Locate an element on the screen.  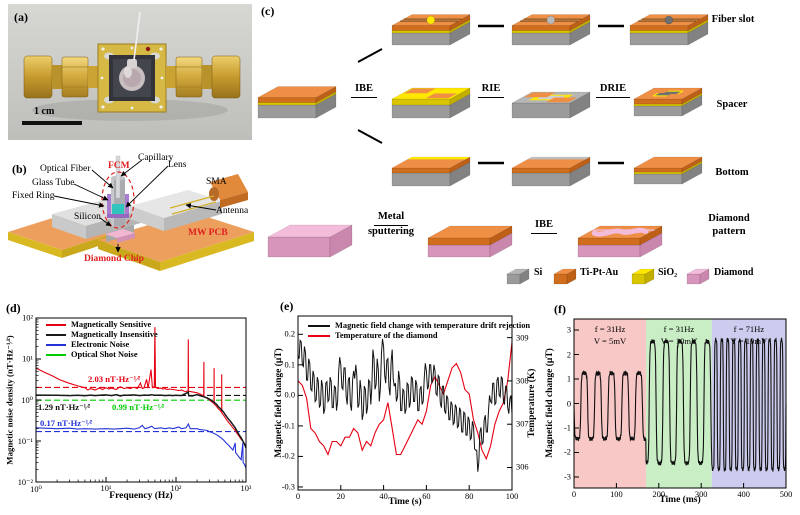
sma-connector-right is located at coordinates (203, 77).